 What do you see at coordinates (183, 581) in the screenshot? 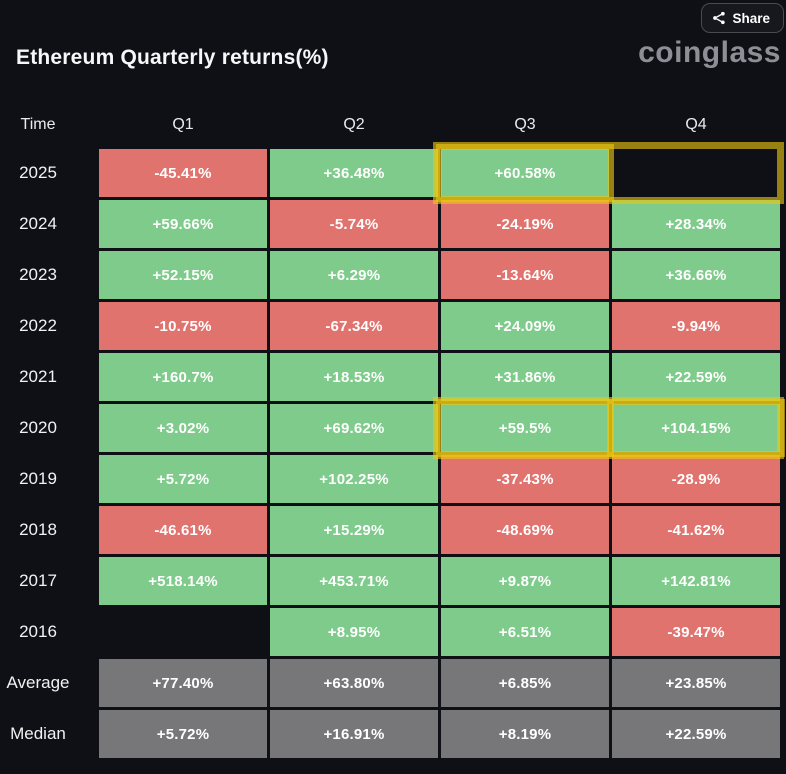
I see `cell-2017-q1: +518.14%` at bounding box center [183, 581].